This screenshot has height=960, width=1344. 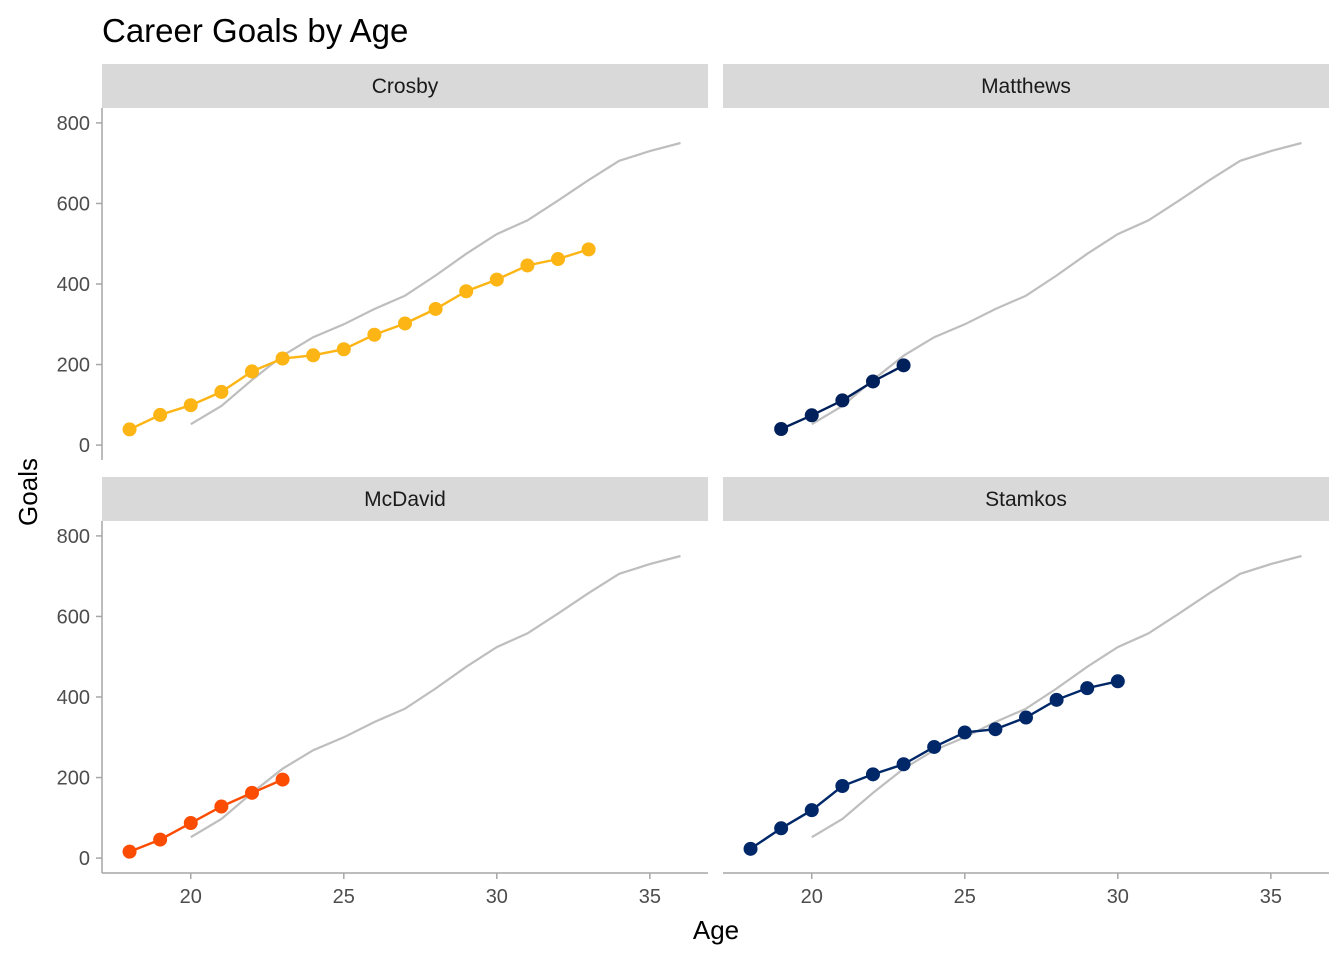 I want to click on facet-label: Crosby, so click(x=405, y=86).